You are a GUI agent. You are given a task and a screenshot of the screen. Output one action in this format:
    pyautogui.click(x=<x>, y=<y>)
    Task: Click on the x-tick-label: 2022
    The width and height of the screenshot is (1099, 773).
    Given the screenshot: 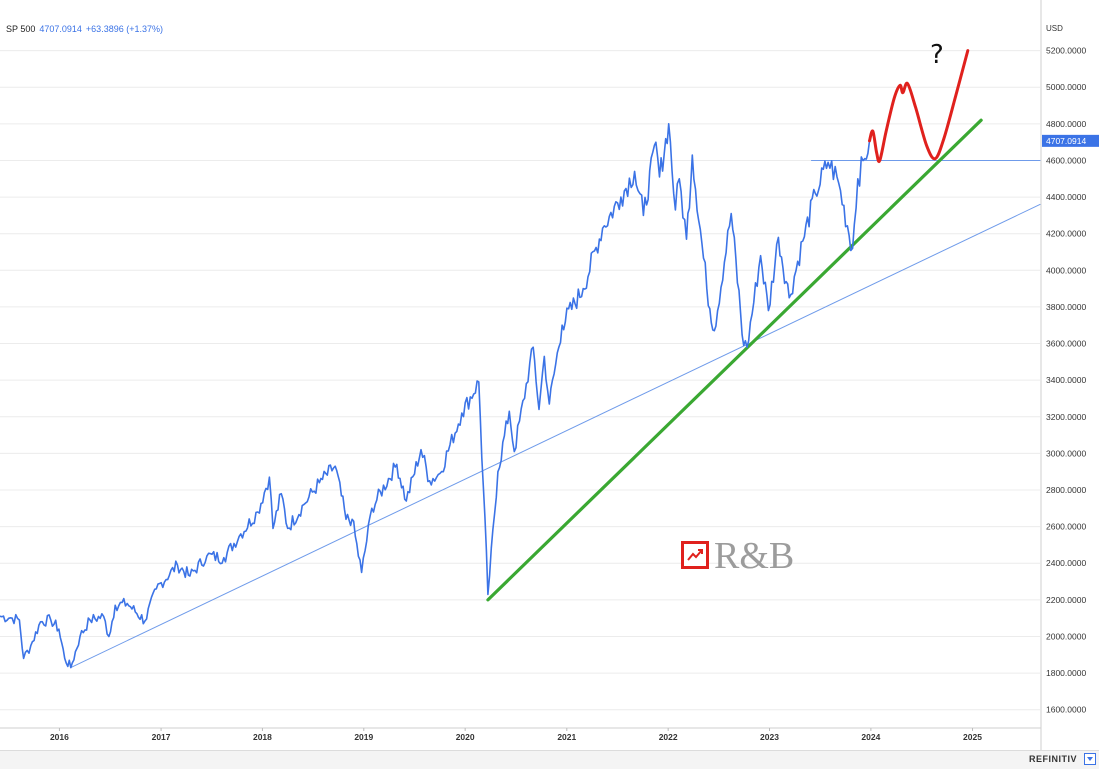 What is the action you would take?
    pyautogui.click(x=668, y=737)
    